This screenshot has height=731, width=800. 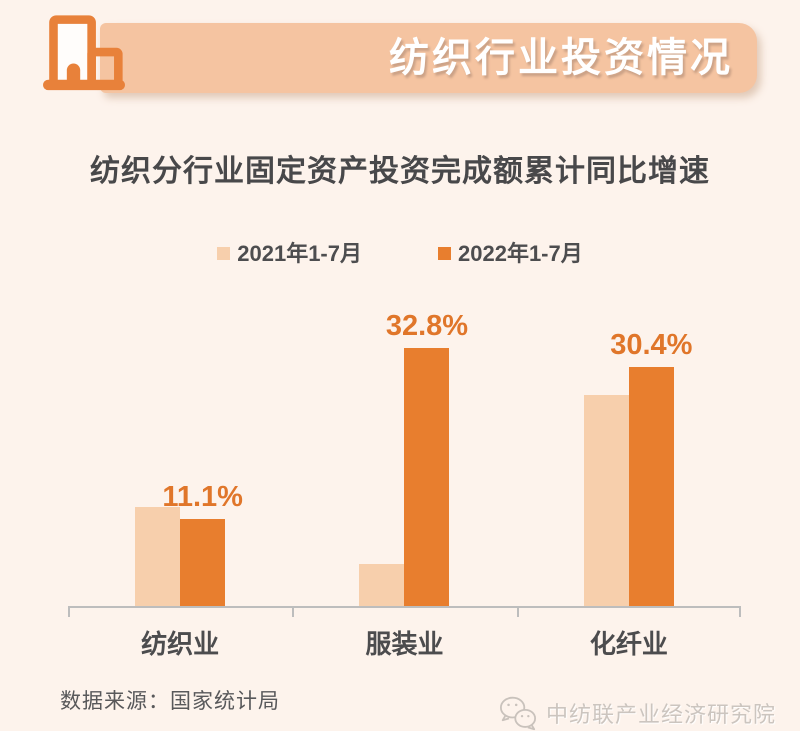 I want to click on data-source: 数据来源：国家统计局, so click(x=170, y=701).